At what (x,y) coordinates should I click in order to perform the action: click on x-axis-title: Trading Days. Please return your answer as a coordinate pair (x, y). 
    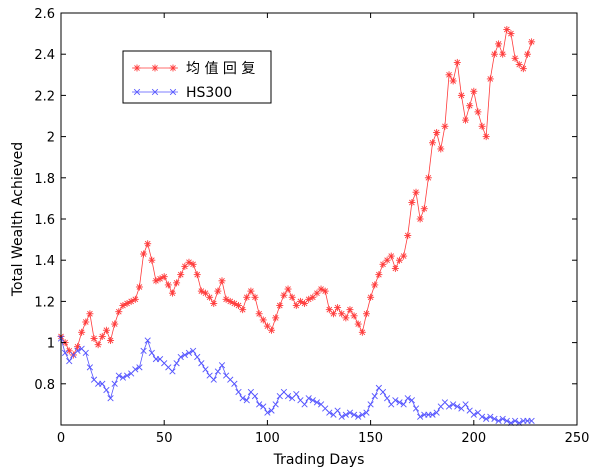
    Looking at the image, I should click on (319, 460).